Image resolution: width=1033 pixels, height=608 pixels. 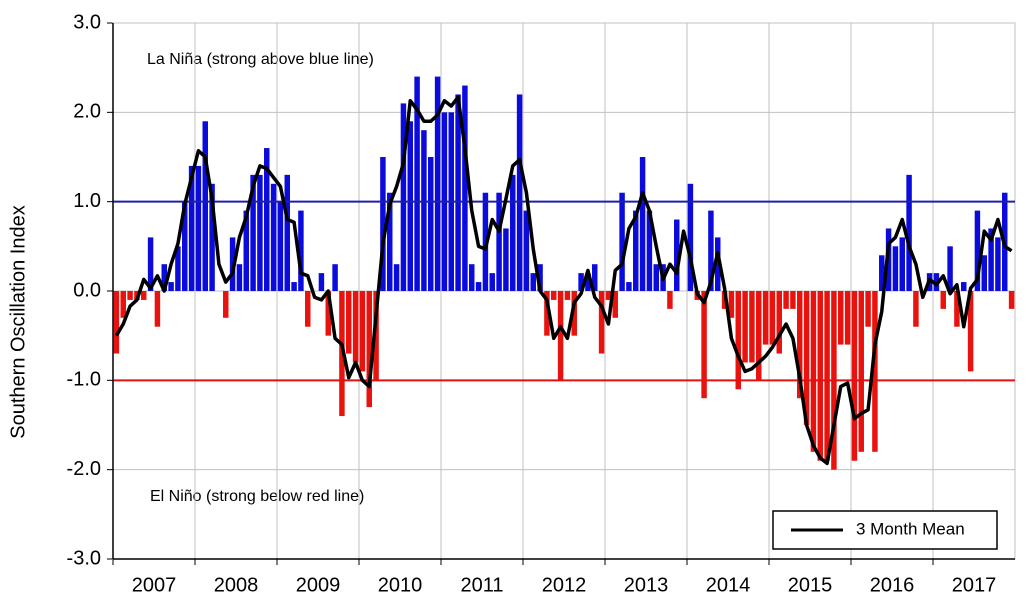 I want to click on x-tick-label: 2007, so click(x=154, y=585).